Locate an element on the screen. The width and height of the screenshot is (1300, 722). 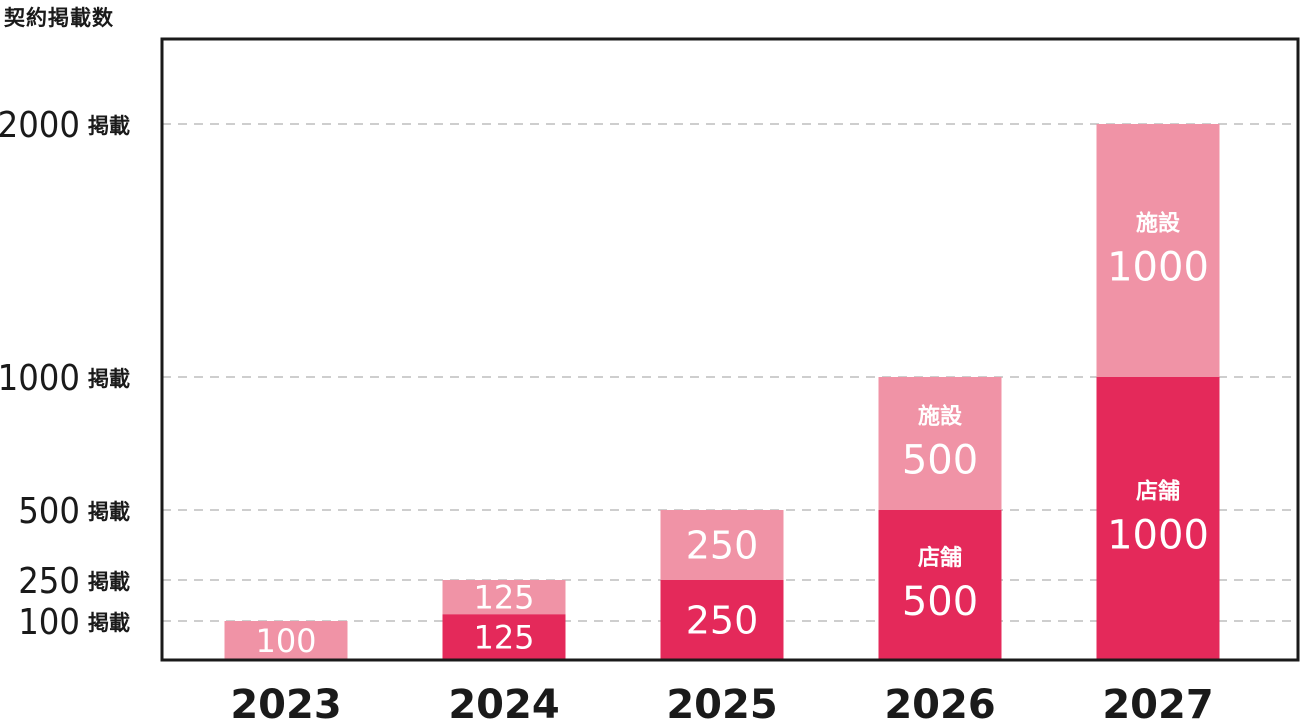
y-tick-labels: 100 掲載 250 掲載 500 掲載 1000 掲載 2000 掲載 is located at coordinates (65, 374).